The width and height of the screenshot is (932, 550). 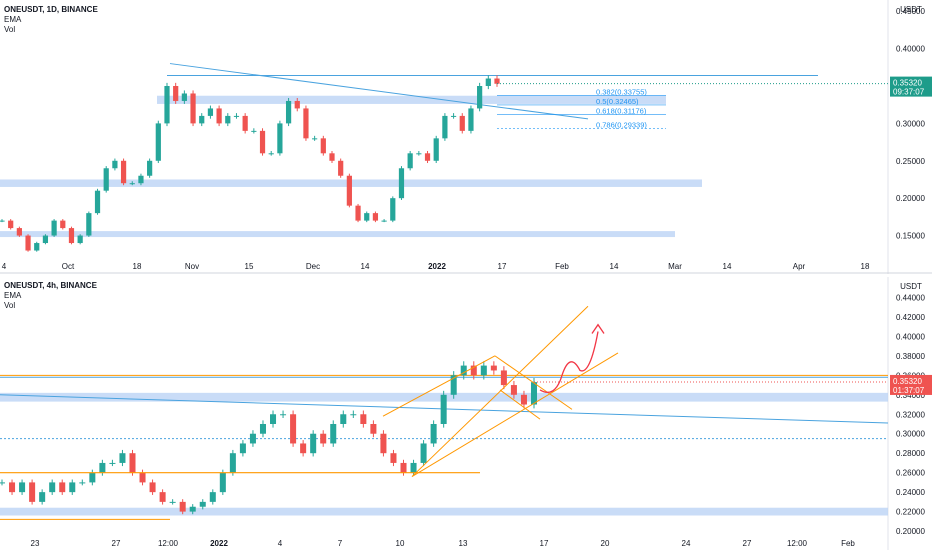 What do you see at coordinates (439, 386) in the screenshot?
I see `channel-mid-line` at bounding box center [439, 386].